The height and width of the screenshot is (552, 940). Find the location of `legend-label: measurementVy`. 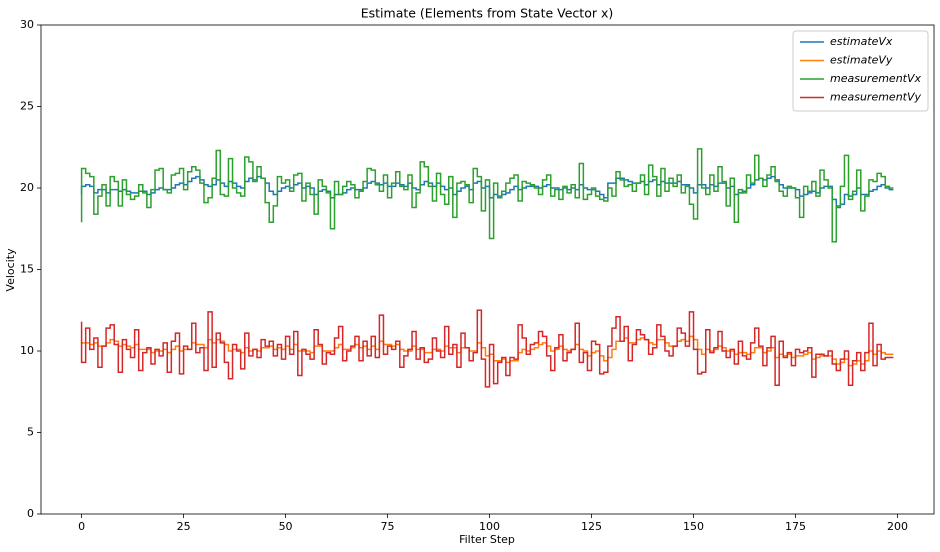

legend-label: measurementVy is located at coordinates (876, 97).